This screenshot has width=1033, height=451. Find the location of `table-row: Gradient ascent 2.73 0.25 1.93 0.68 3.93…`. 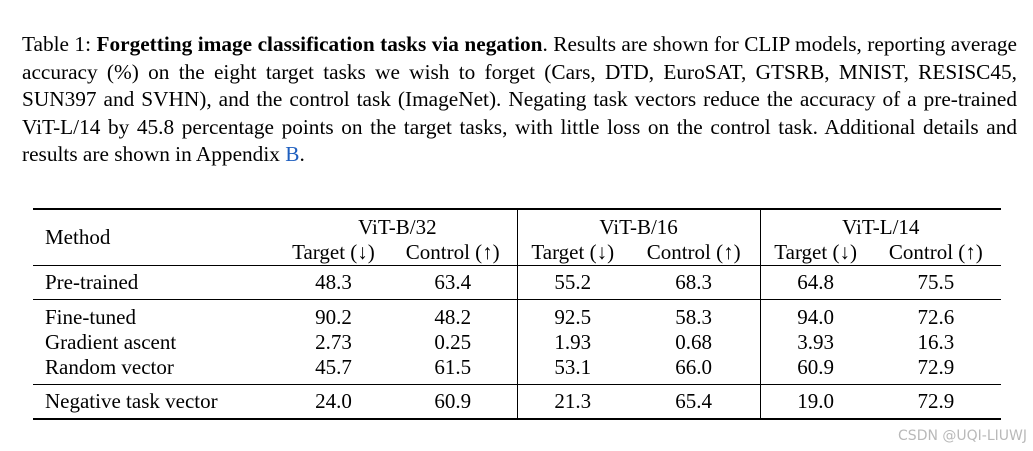

table-row: Gradient ascent 2.73 0.25 1.93 0.68 3.93… is located at coordinates (517, 342).